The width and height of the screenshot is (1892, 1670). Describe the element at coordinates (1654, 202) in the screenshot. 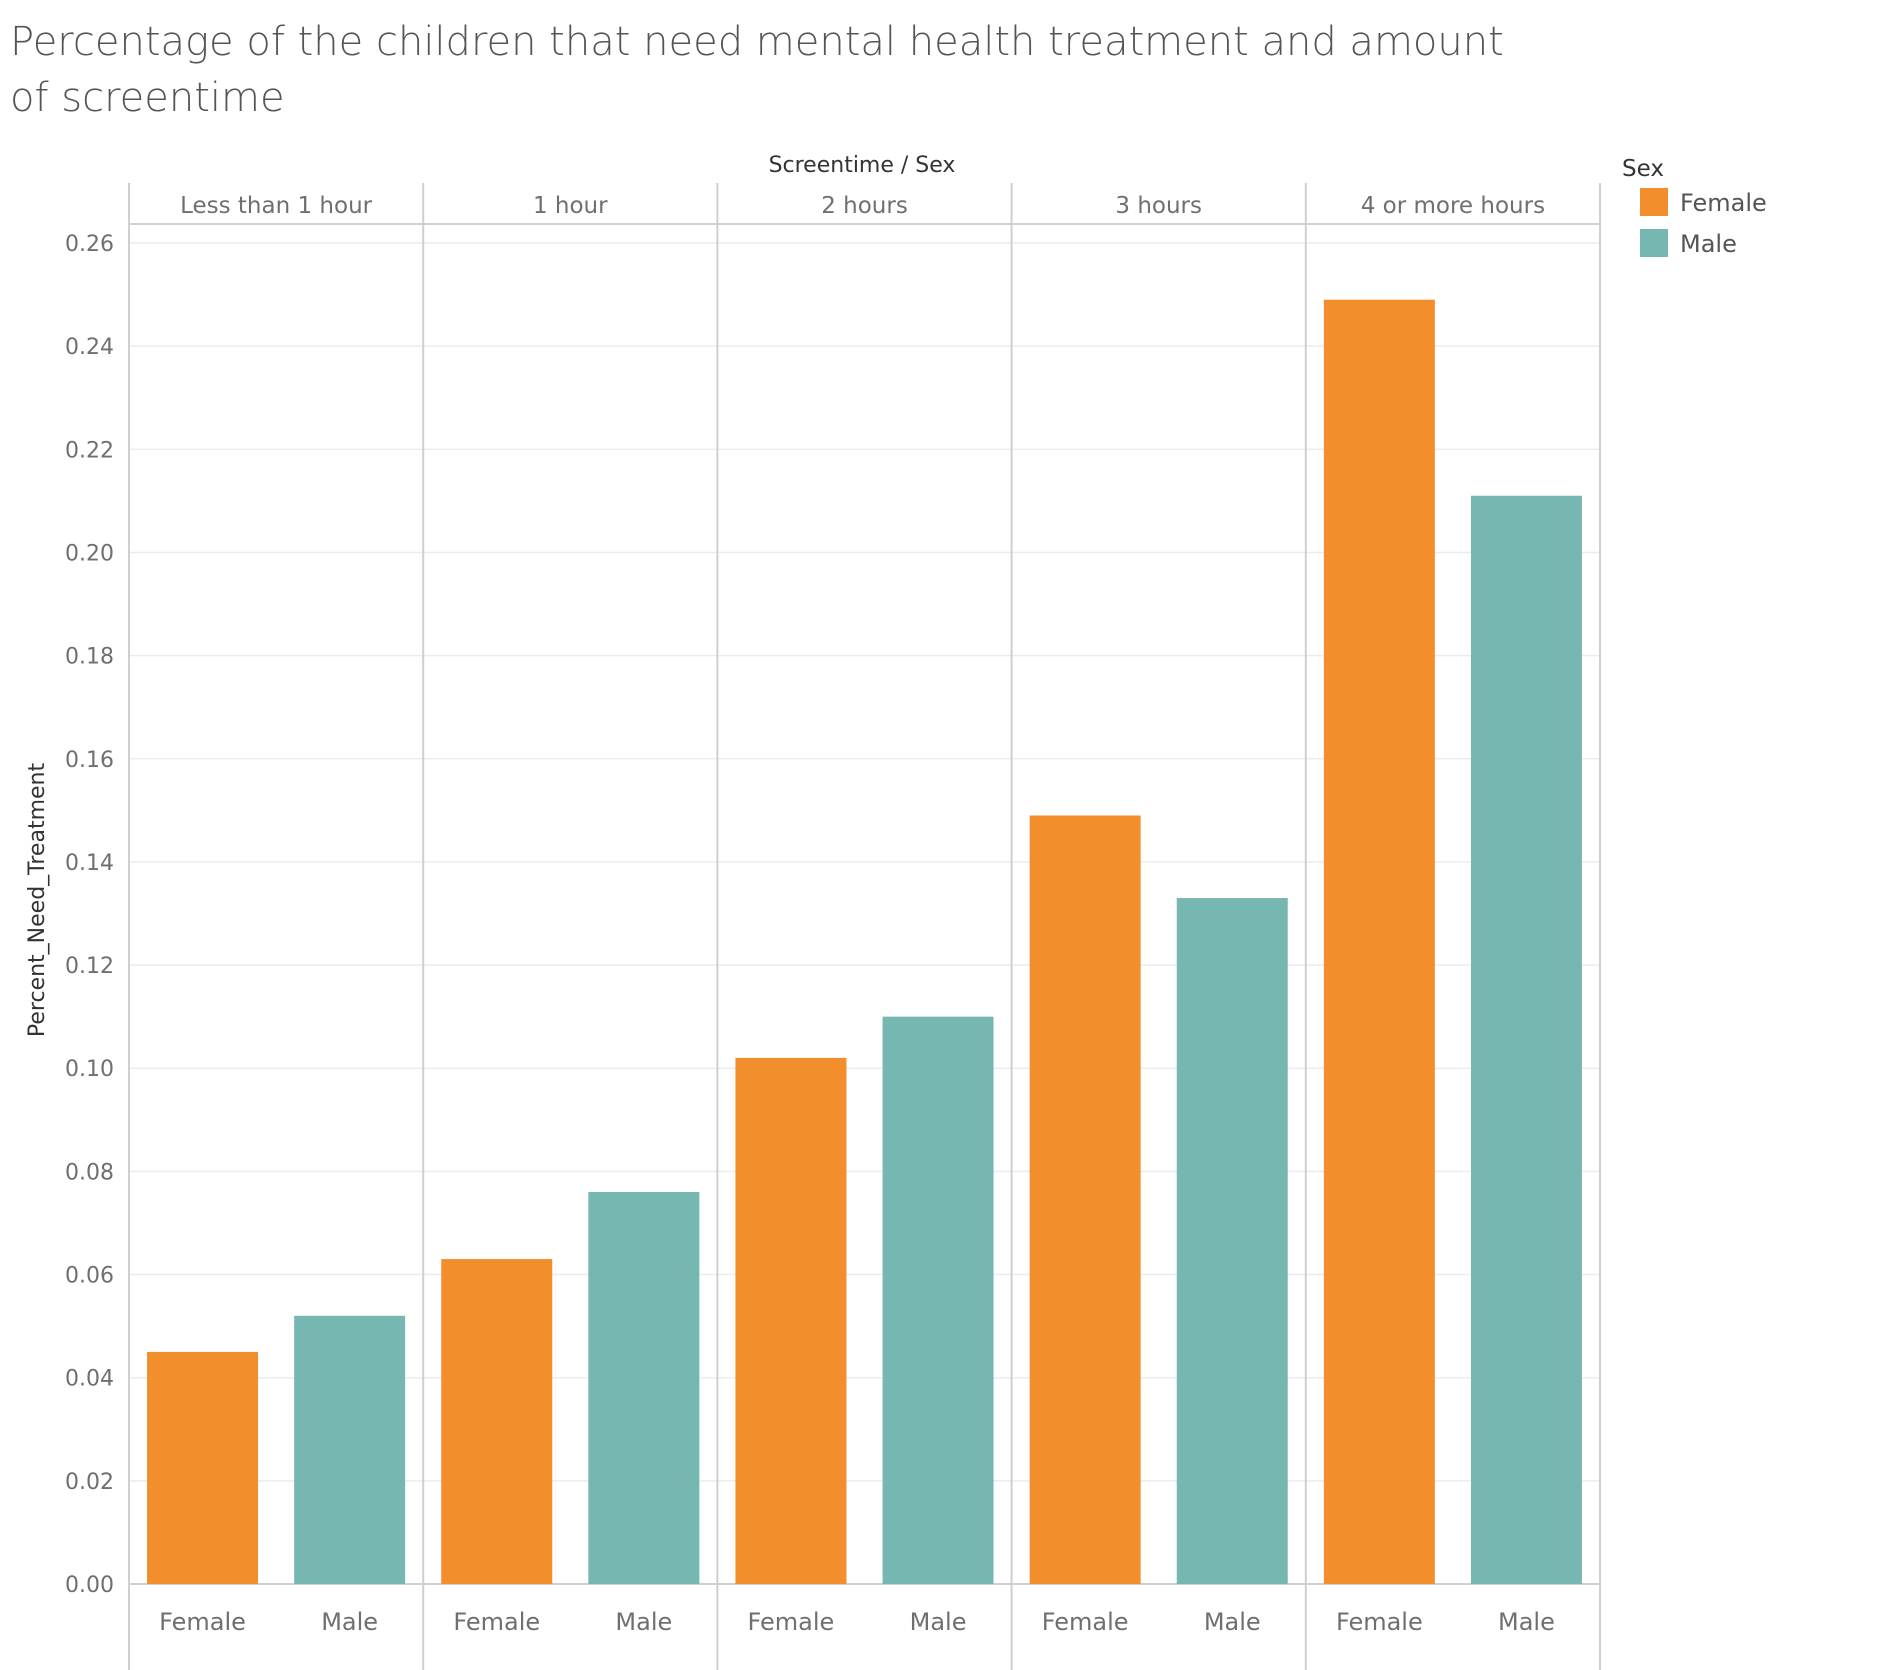

I see `legend-swatch-female` at that location.